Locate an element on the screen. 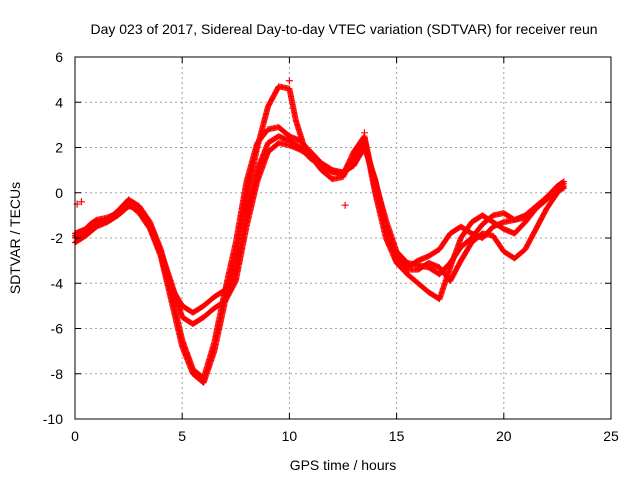 This screenshot has height=480, width=640. y-tick-label: -6 is located at coordinates (57, 329).